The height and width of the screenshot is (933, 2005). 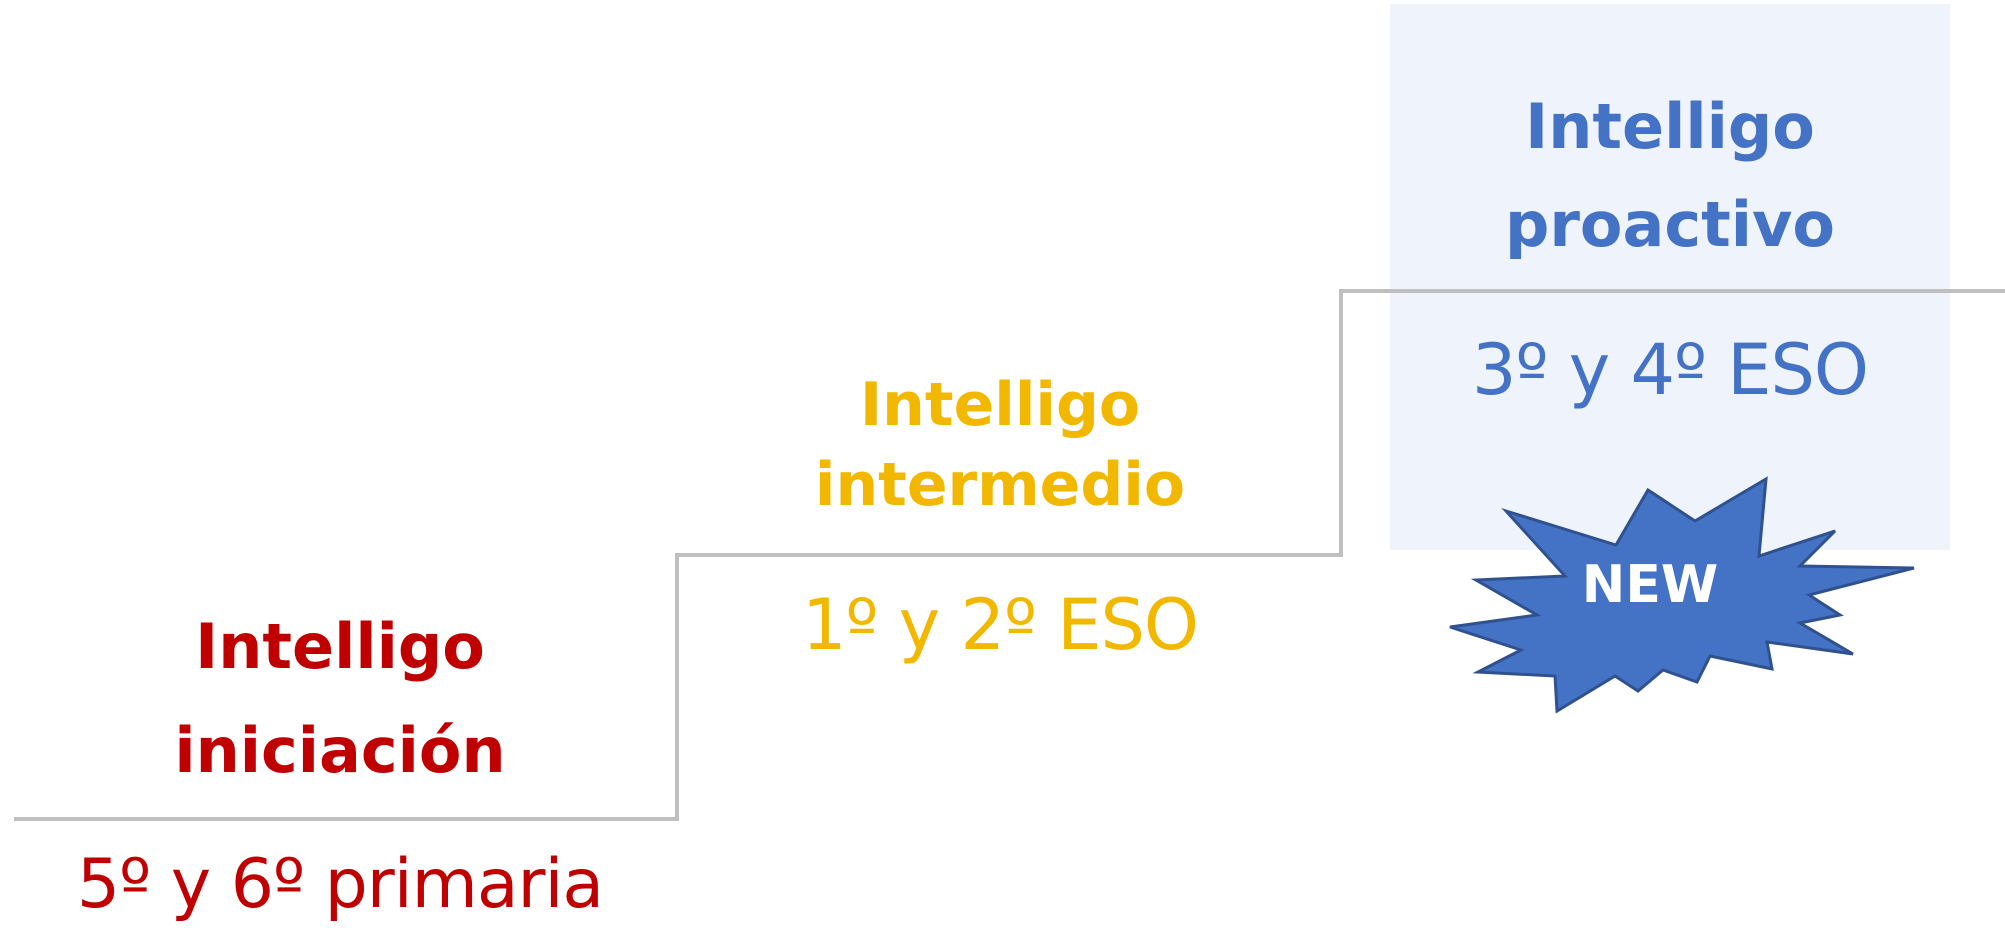 What do you see at coordinates (1000, 625) in the screenshot?
I see `level-grade: 1º y 2º ESO` at bounding box center [1000, 625].